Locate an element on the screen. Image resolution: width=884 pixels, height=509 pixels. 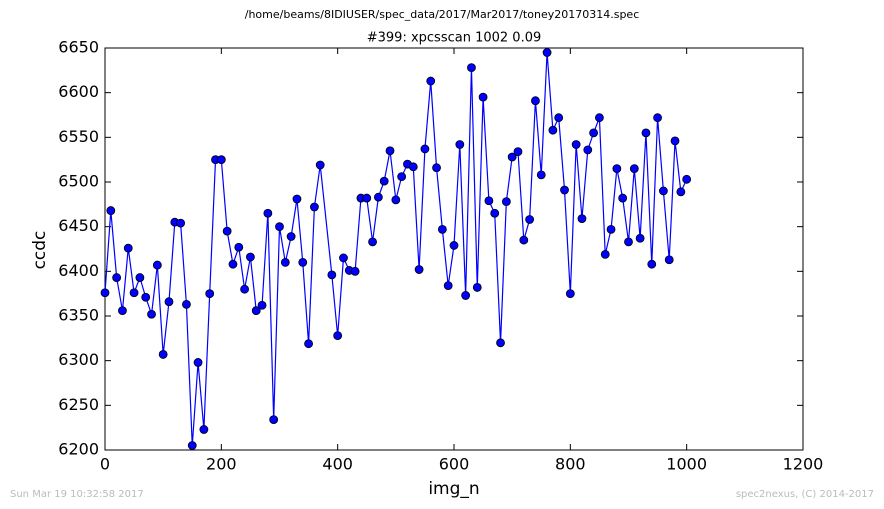
x-tick-label: 800 is located at coordinates (570, 464).